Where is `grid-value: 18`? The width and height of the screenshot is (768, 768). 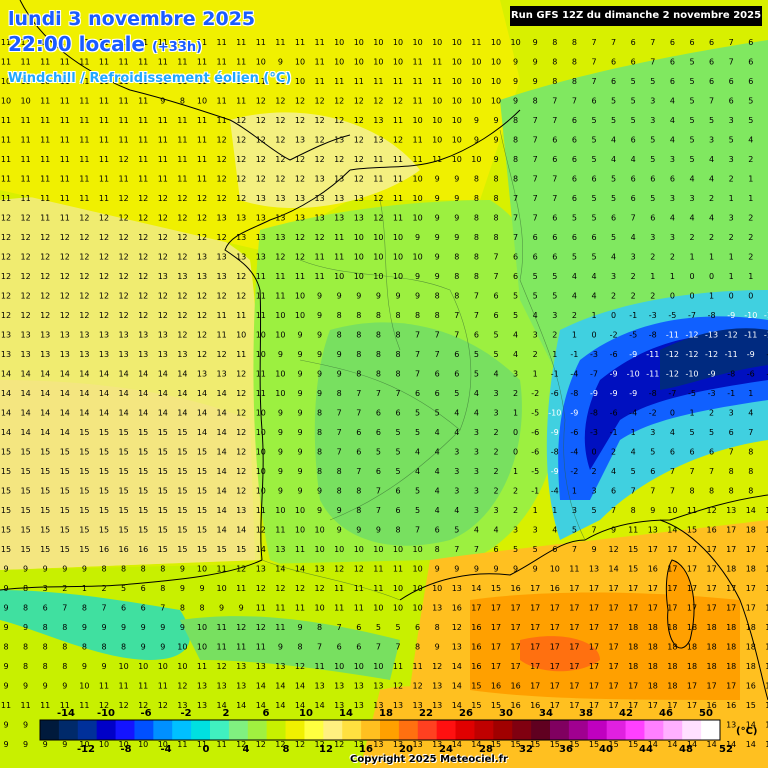 grid-value: 18 is located at coordinates (766, 647).